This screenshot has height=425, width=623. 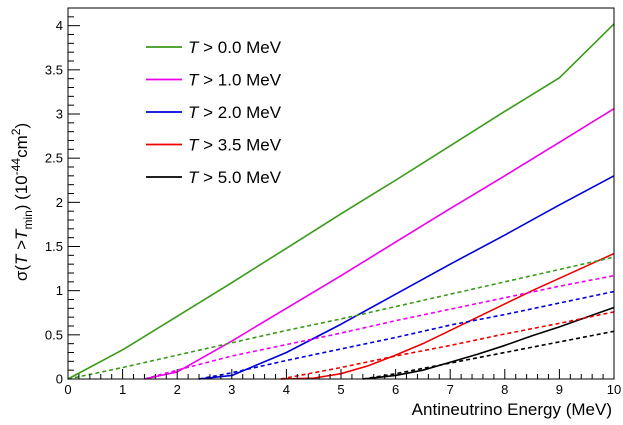 I want to click on y-axis-title-sigma: σ(, so click(x=21, y=273).